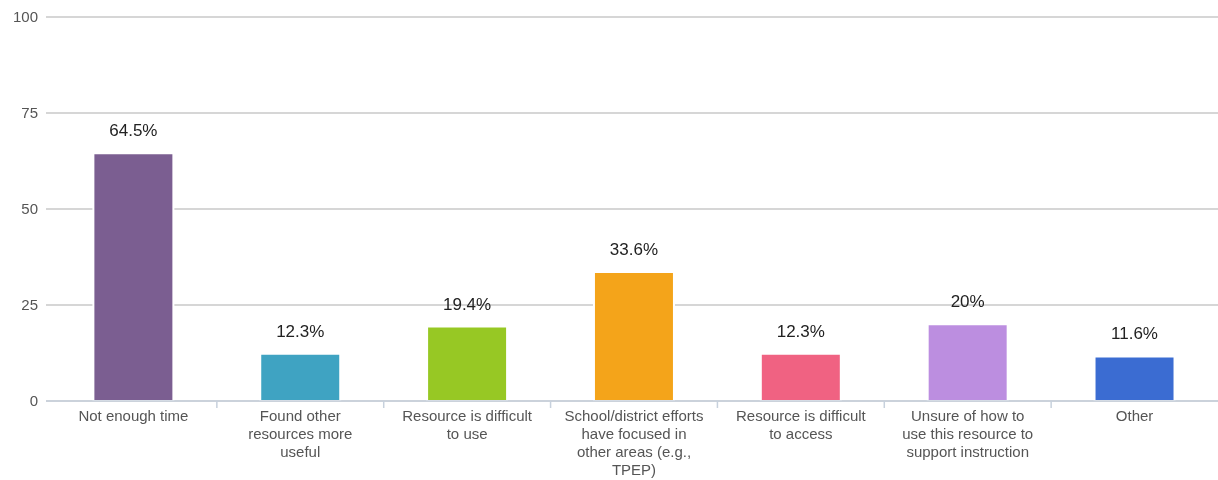 The width and height of the screenshot is (1218, 480). What do you see at coordinates (801, 424) in the screenshot?
I see `x-tick-label: Resource is difficult to access` at bounding box center [801, 424].